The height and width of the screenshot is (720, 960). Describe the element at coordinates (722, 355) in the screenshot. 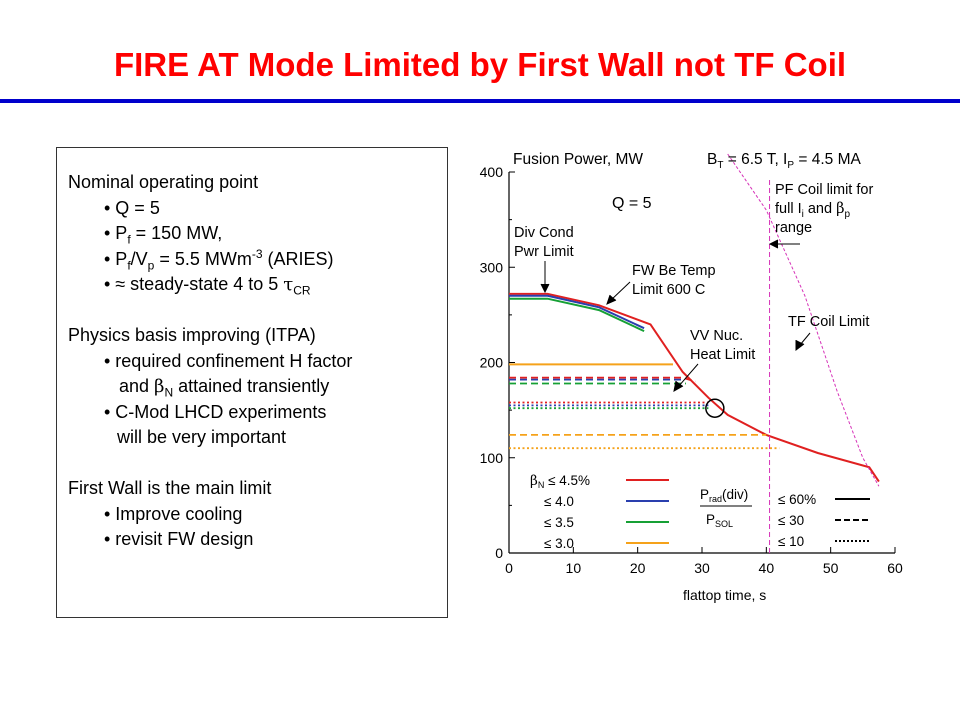

I see `vv-label-2: Heat Limit` at that location.